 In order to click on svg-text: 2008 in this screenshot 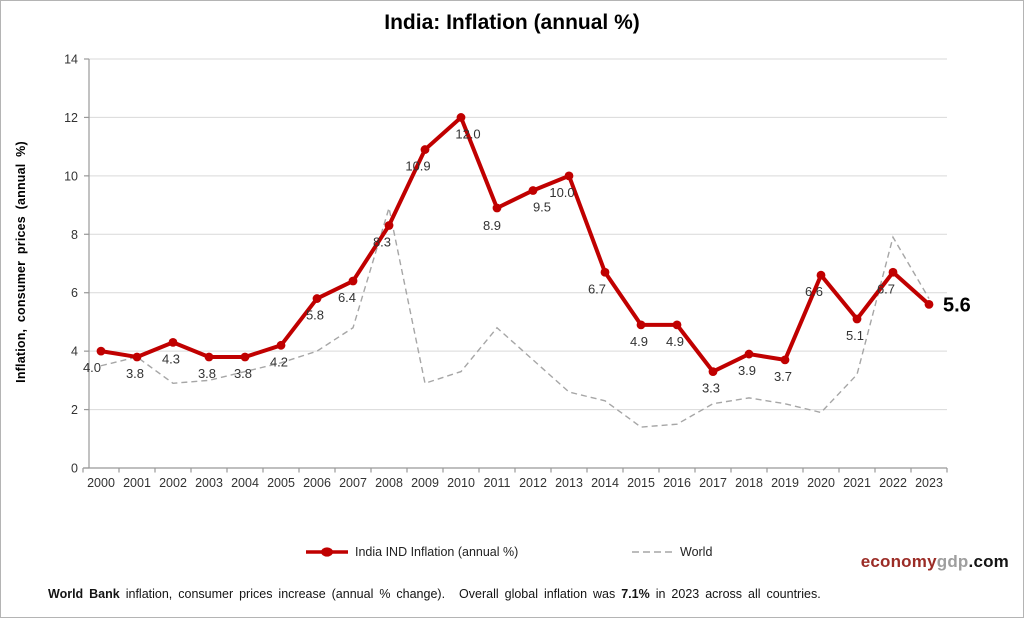, I will do `click(389, 483)`.